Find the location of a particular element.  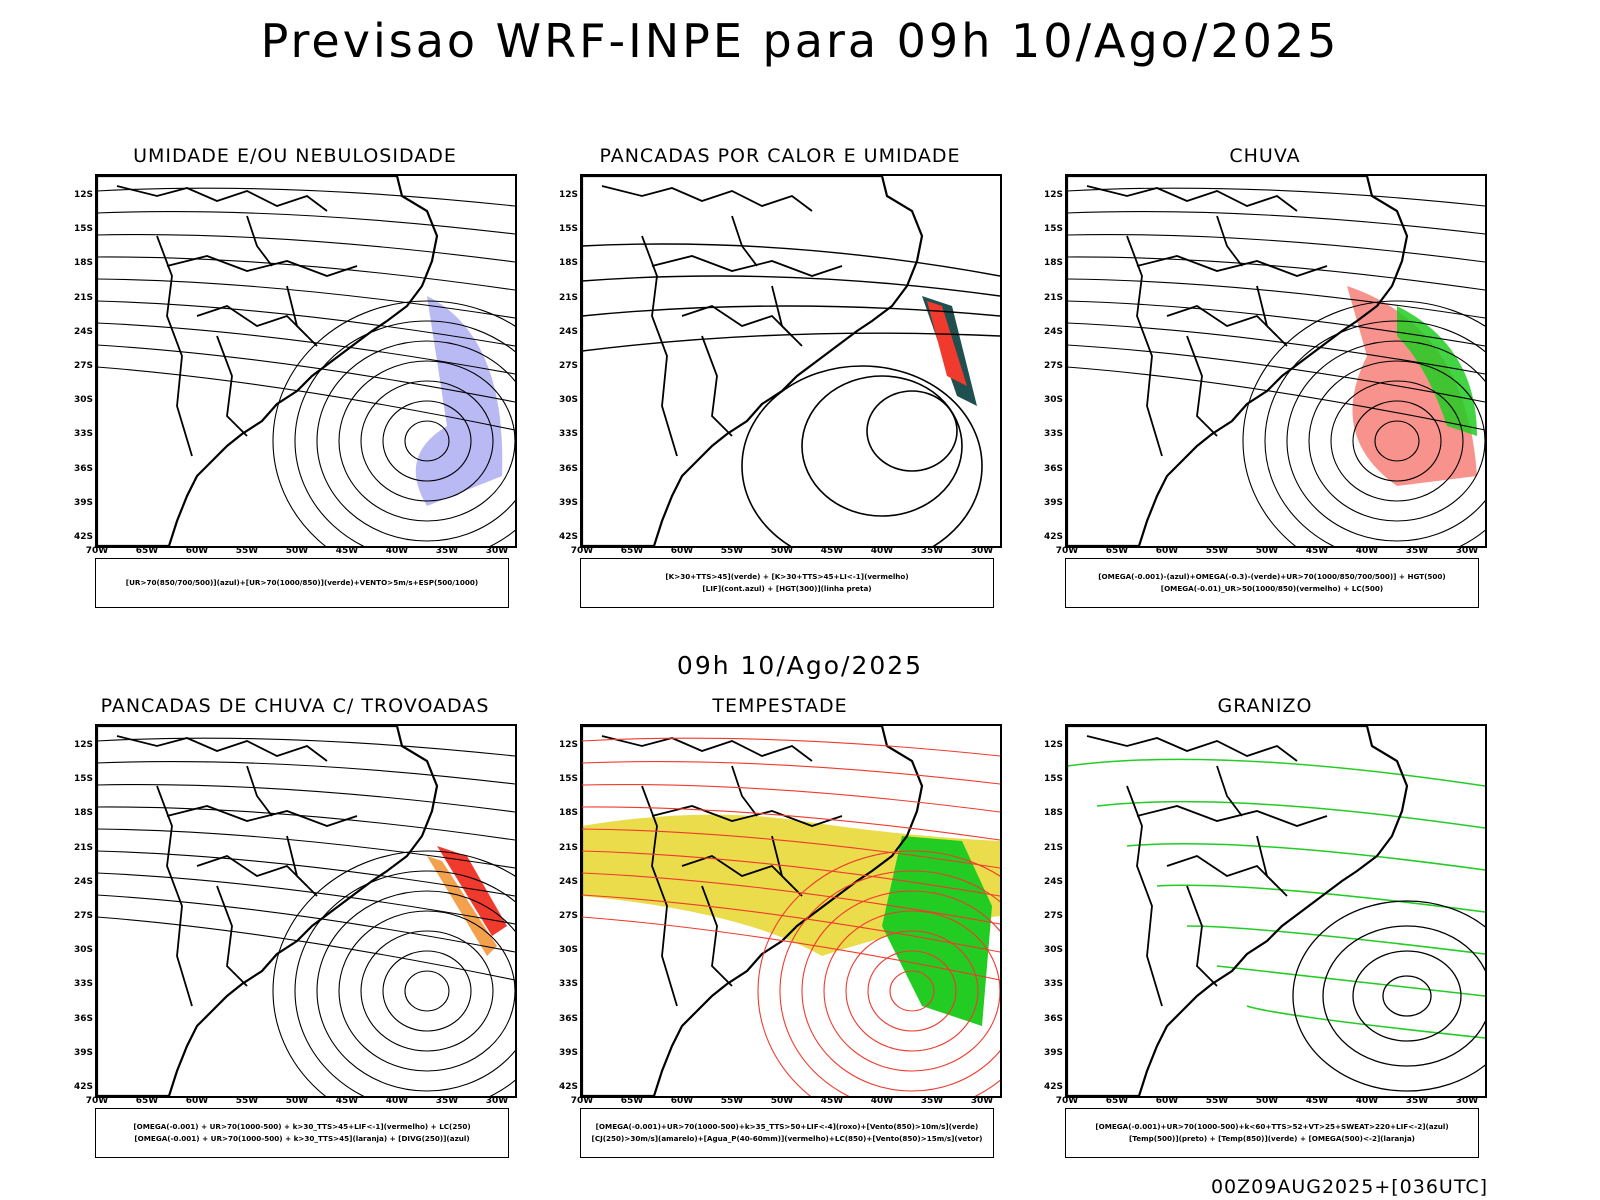

temp500-contour is located at coordinates (1407, 996).